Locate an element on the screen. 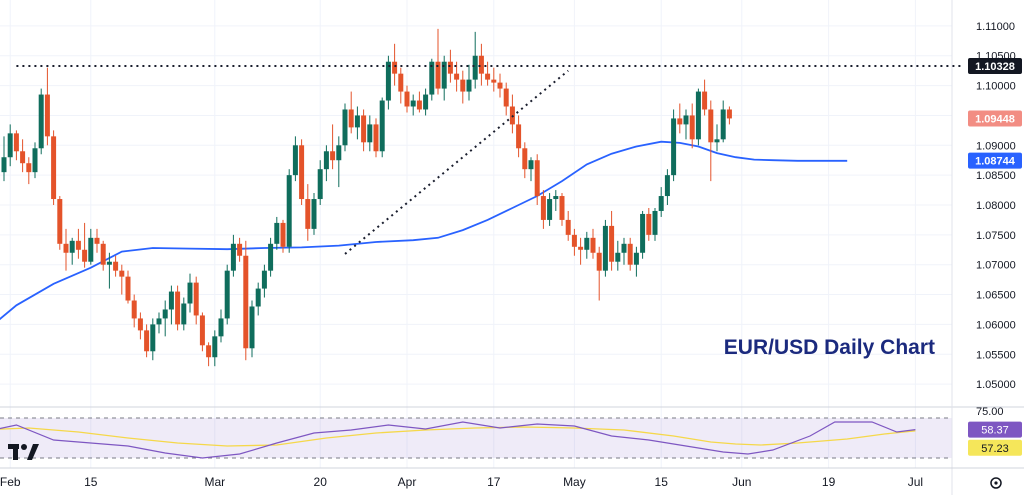 Image resolution: width=1024 pixels, height=500 pixels. price-tick-label: 1.07500 is located at coordinates (996, 236).